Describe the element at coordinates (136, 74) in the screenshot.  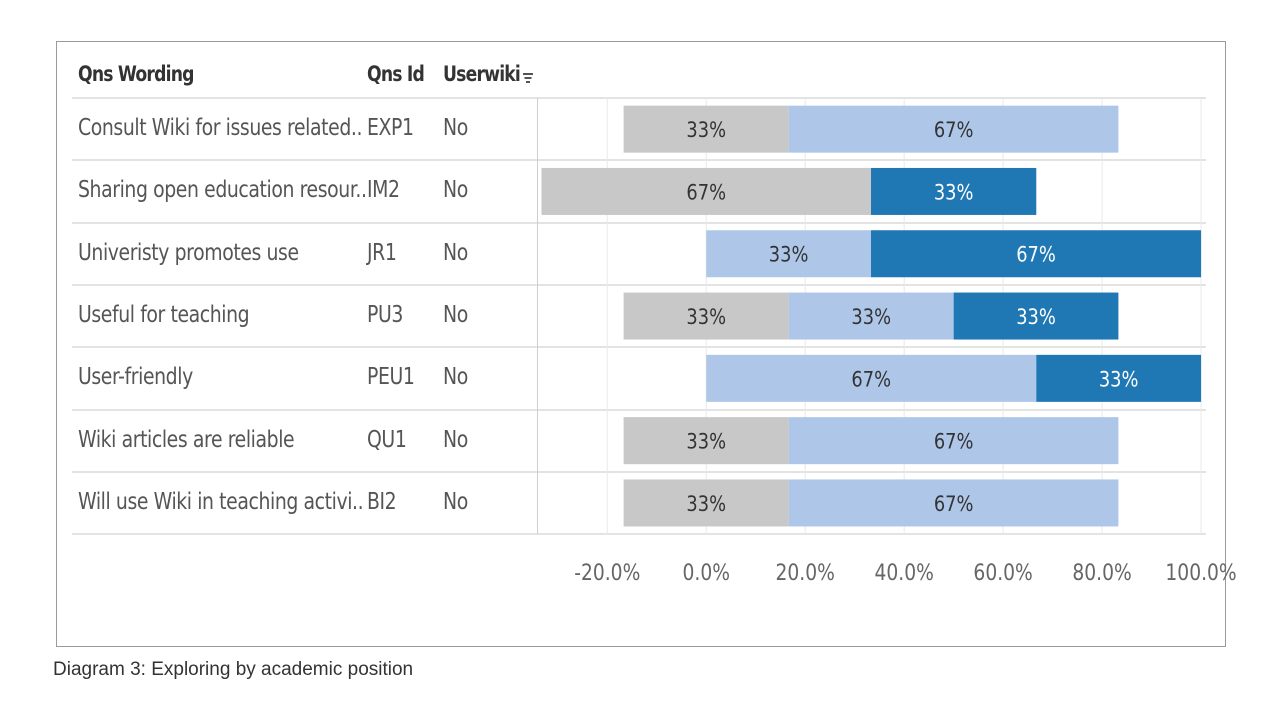
I see `header-qns-wording: Qns Wording` at that location.